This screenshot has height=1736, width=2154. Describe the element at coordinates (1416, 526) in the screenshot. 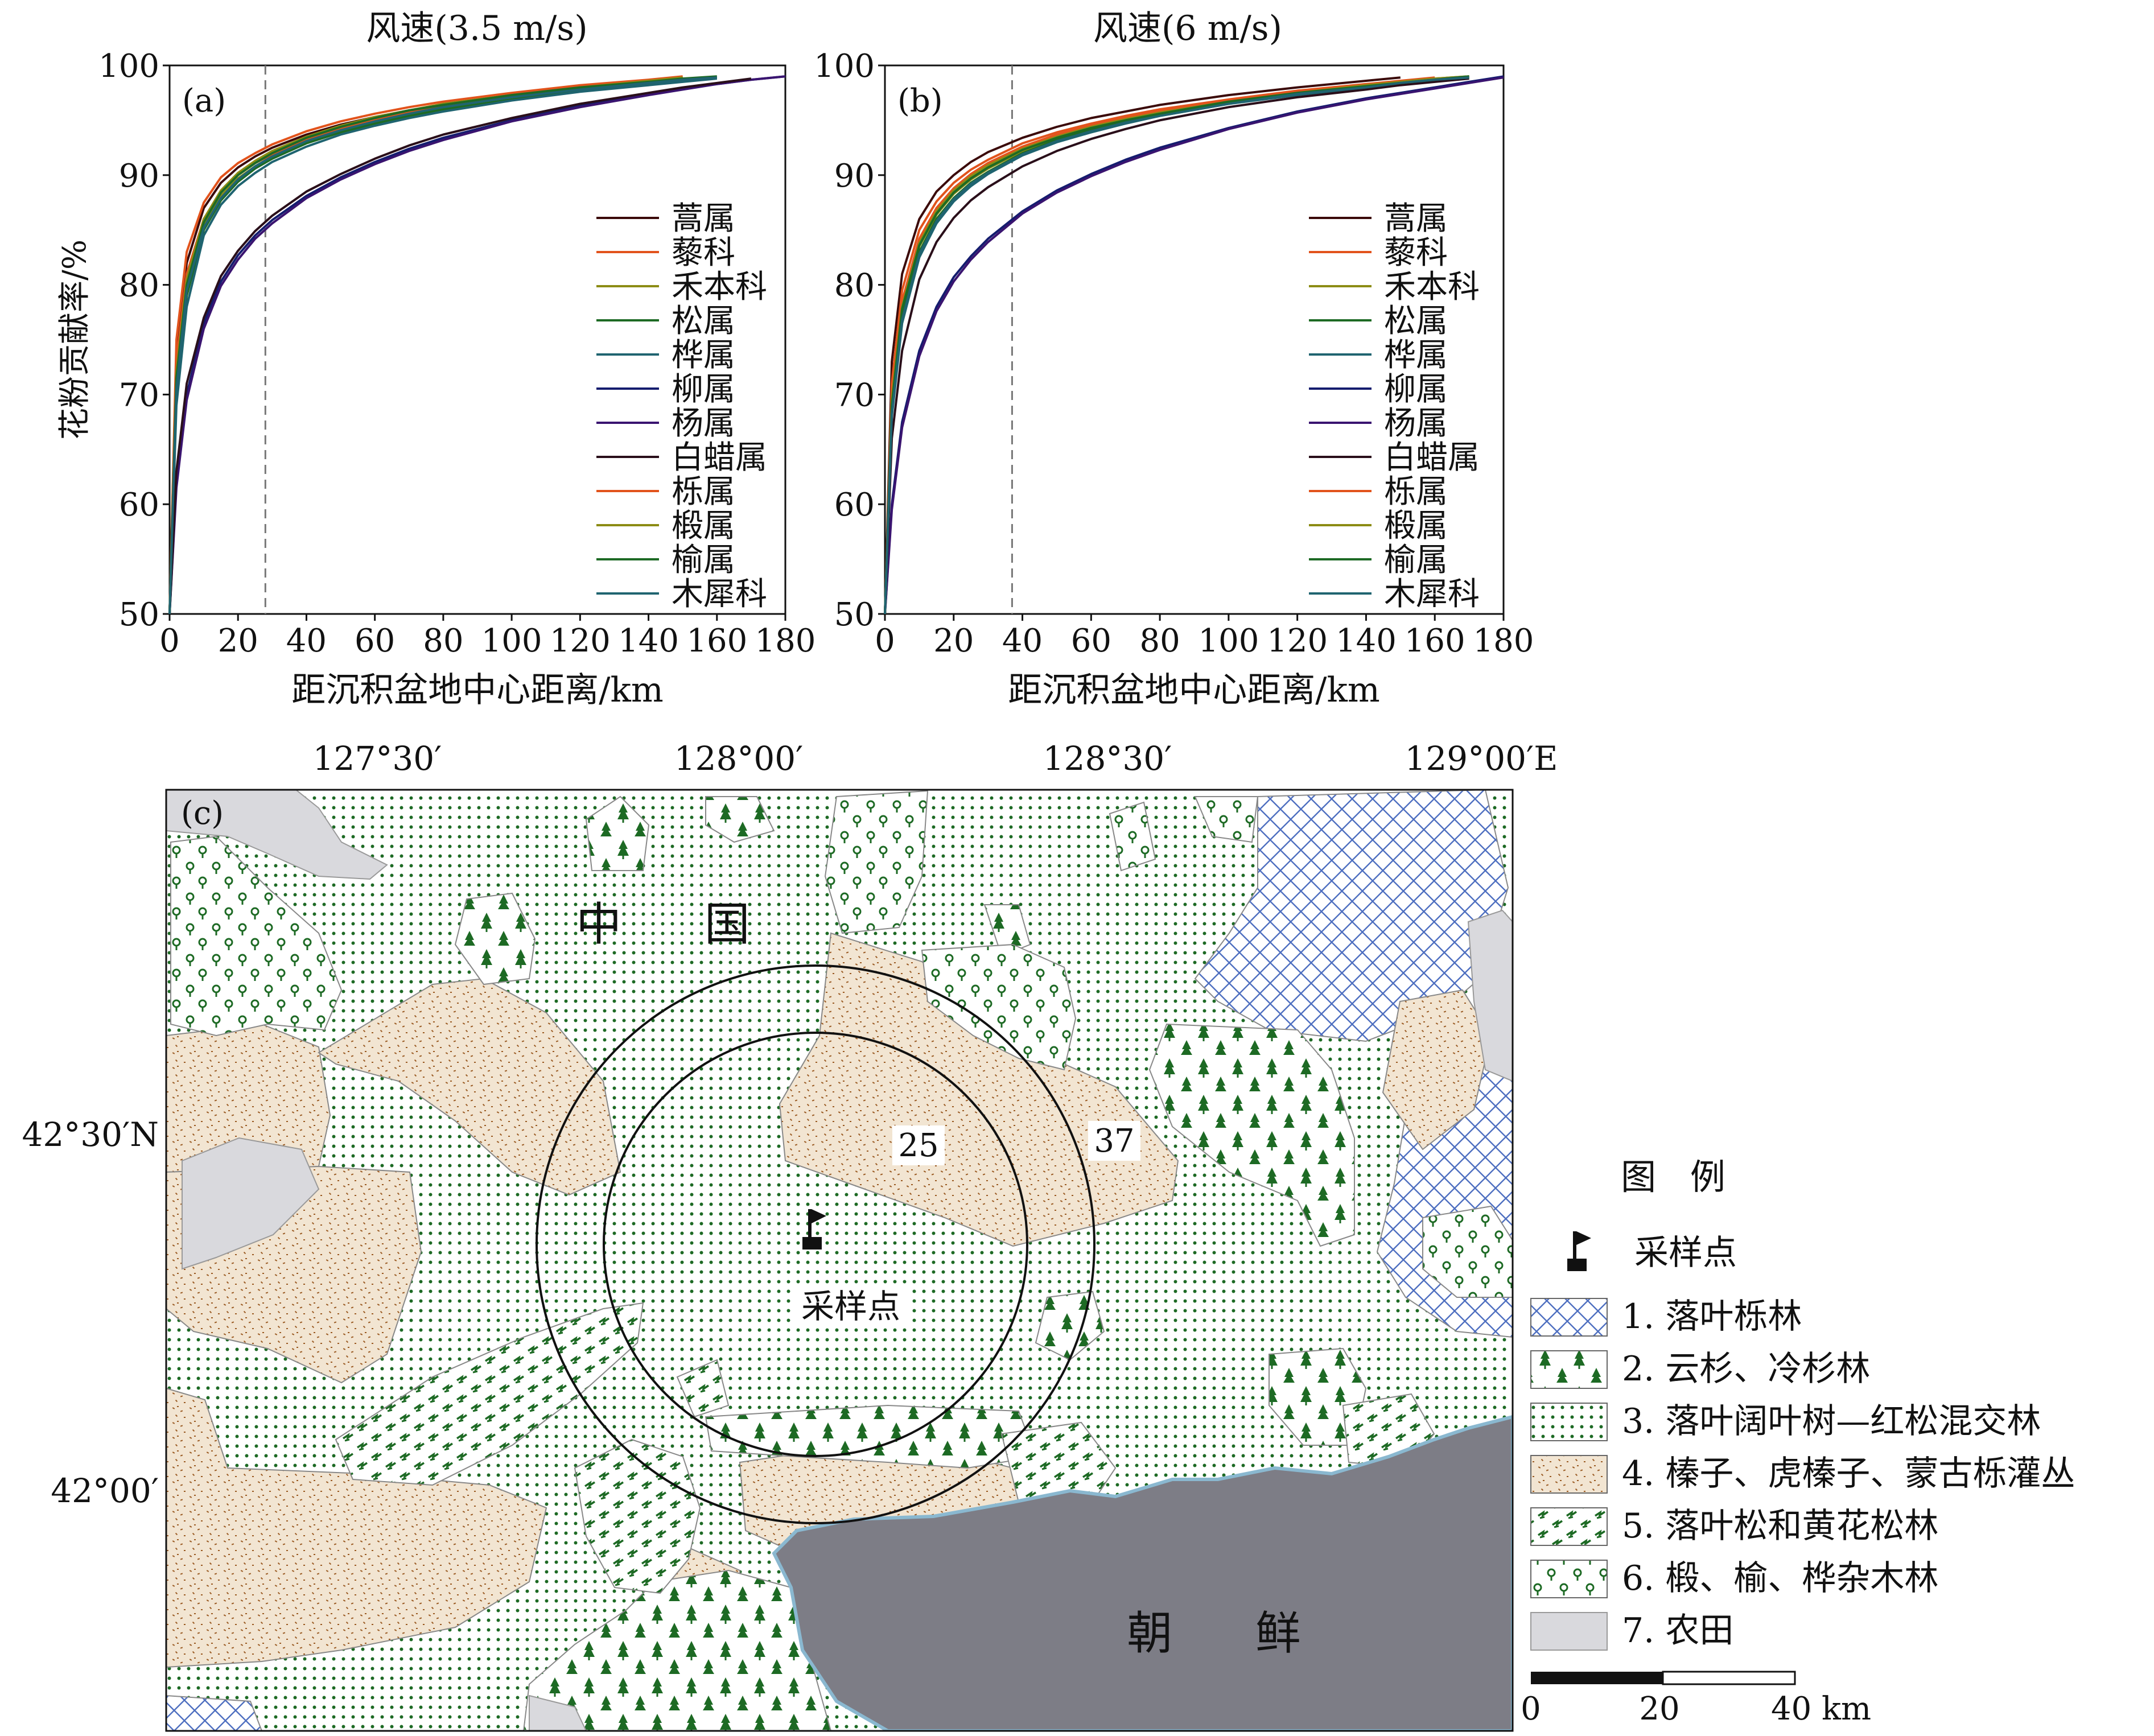

I see `legend-label-10: 椴属` at that location.